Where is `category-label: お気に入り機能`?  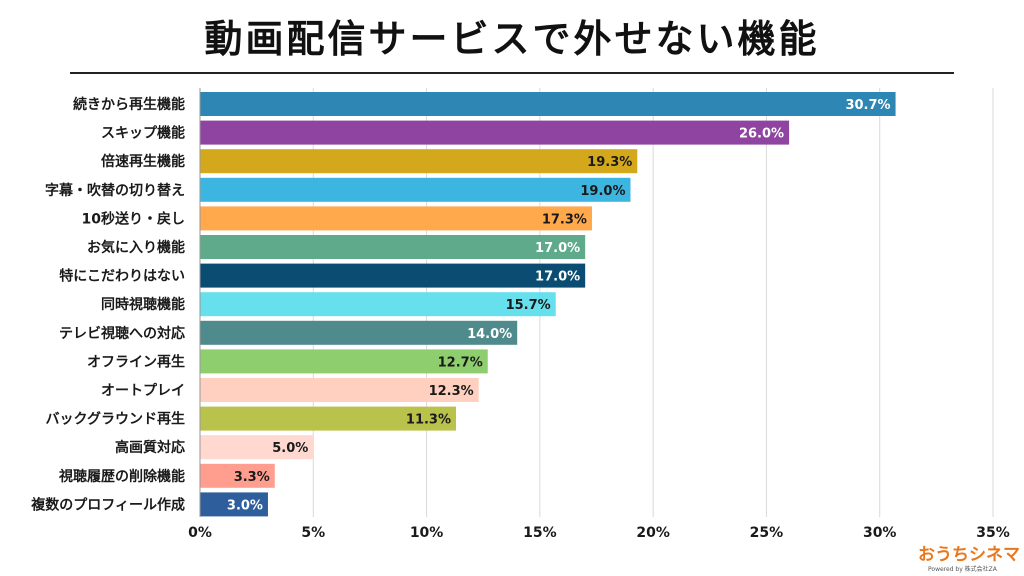 category-label: お気に入り機能 is located at coordinates (136, 247).